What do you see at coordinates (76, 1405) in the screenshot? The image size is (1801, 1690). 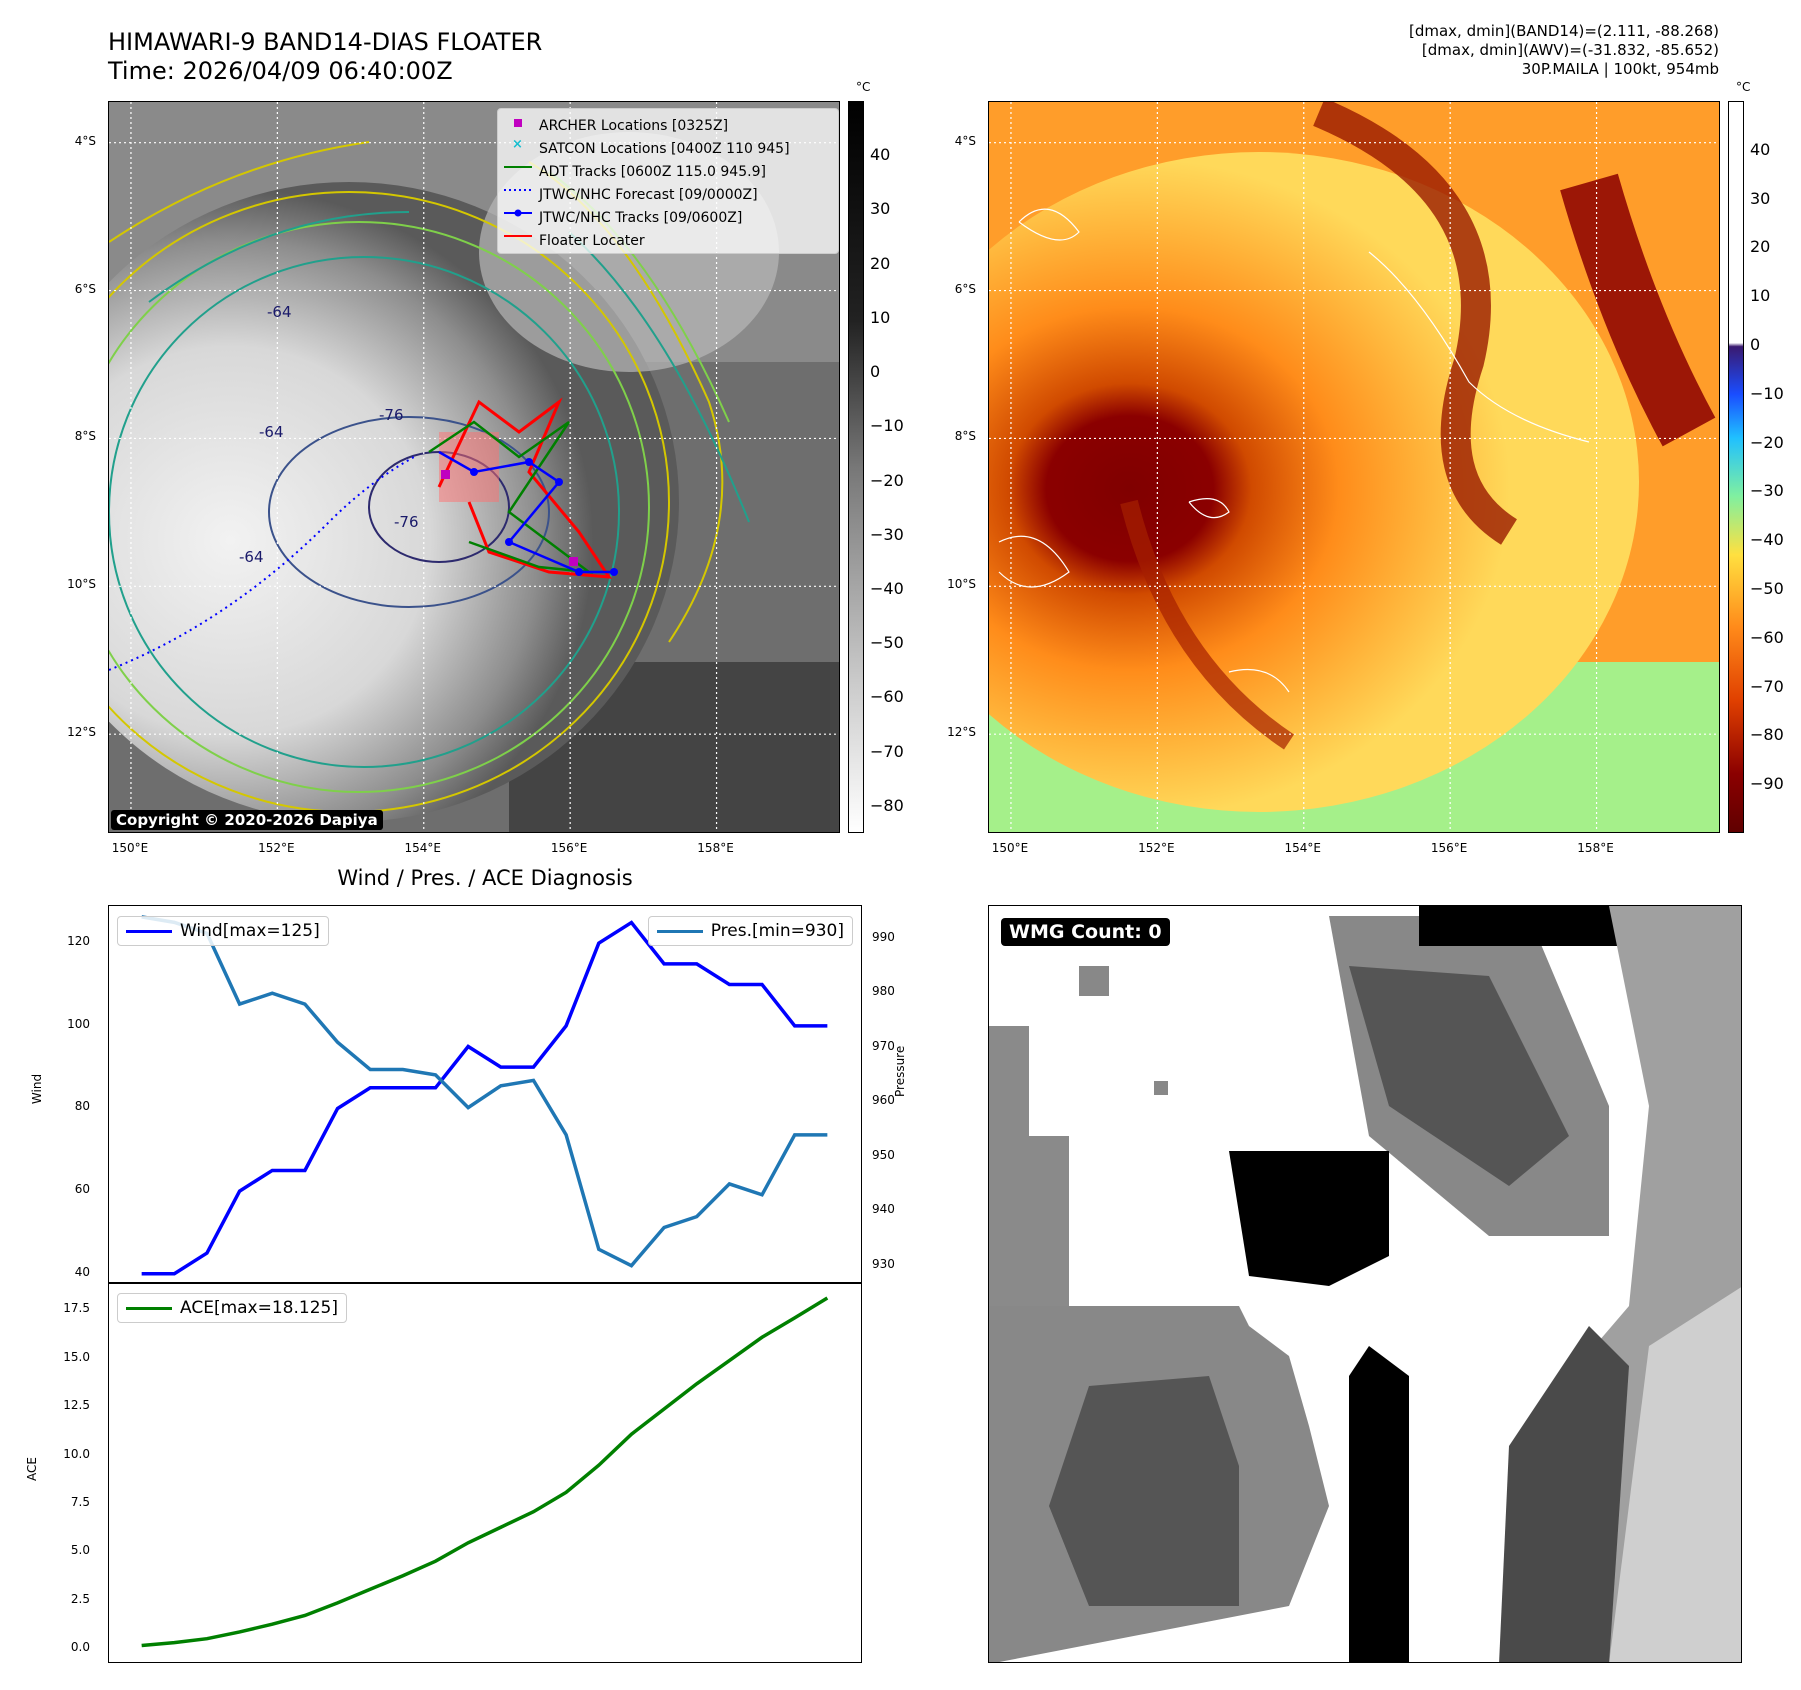 I see `ace-tick-label: 12.5` at bounding box center [76, 1405].